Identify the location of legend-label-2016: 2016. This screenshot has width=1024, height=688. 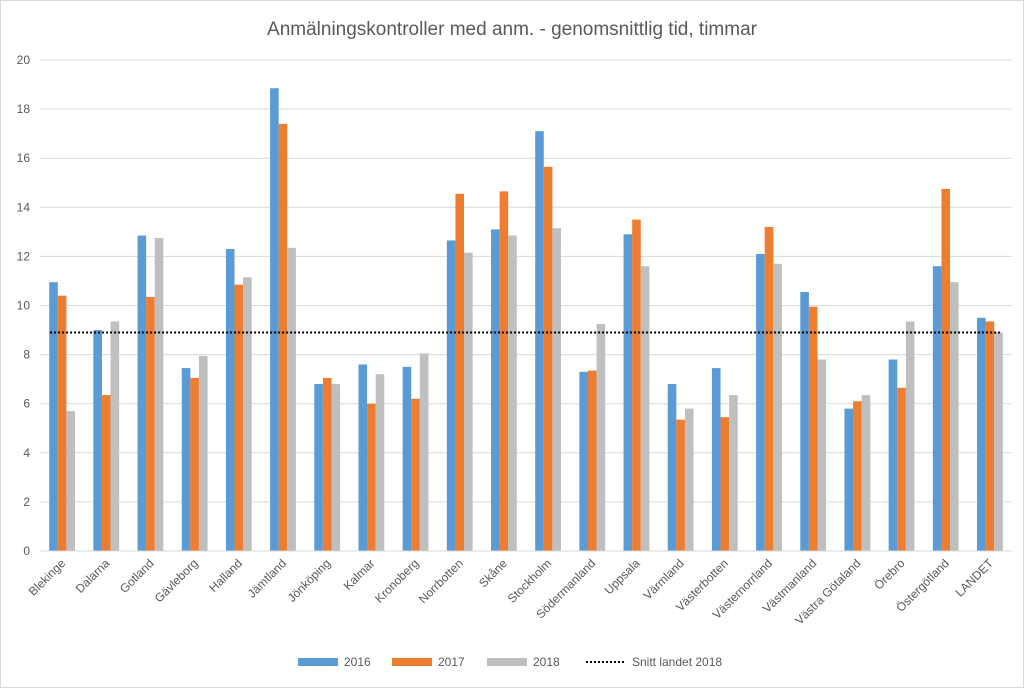
(357, 662).